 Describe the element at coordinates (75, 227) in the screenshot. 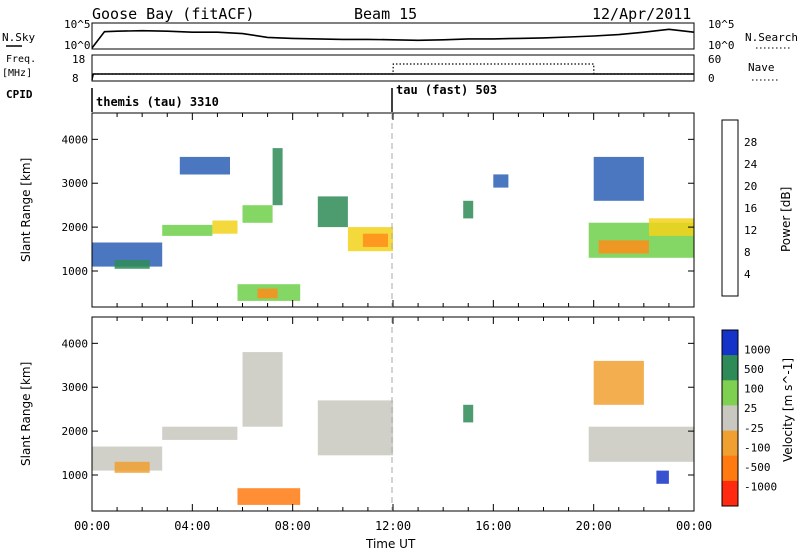

I see `power-yticks-label-1: 2000` at that location.